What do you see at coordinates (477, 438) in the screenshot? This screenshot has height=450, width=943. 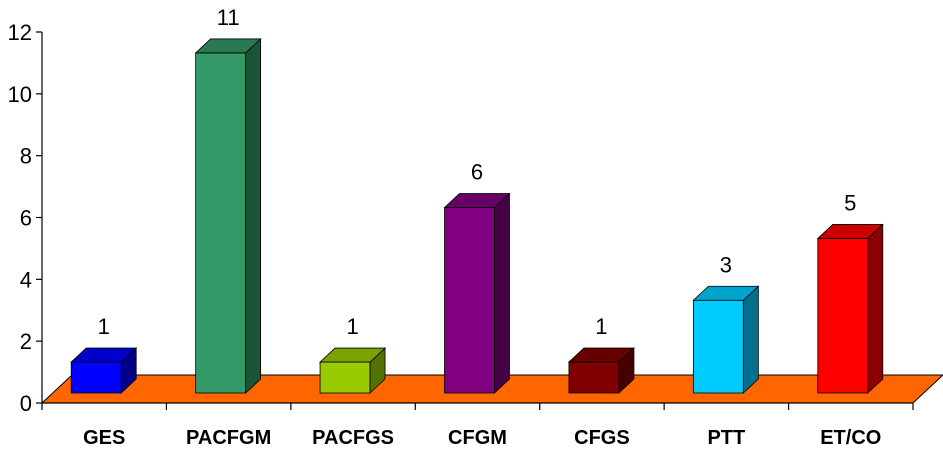 I see `x-tick-label: CFGM` at bounding box center [477, 438].